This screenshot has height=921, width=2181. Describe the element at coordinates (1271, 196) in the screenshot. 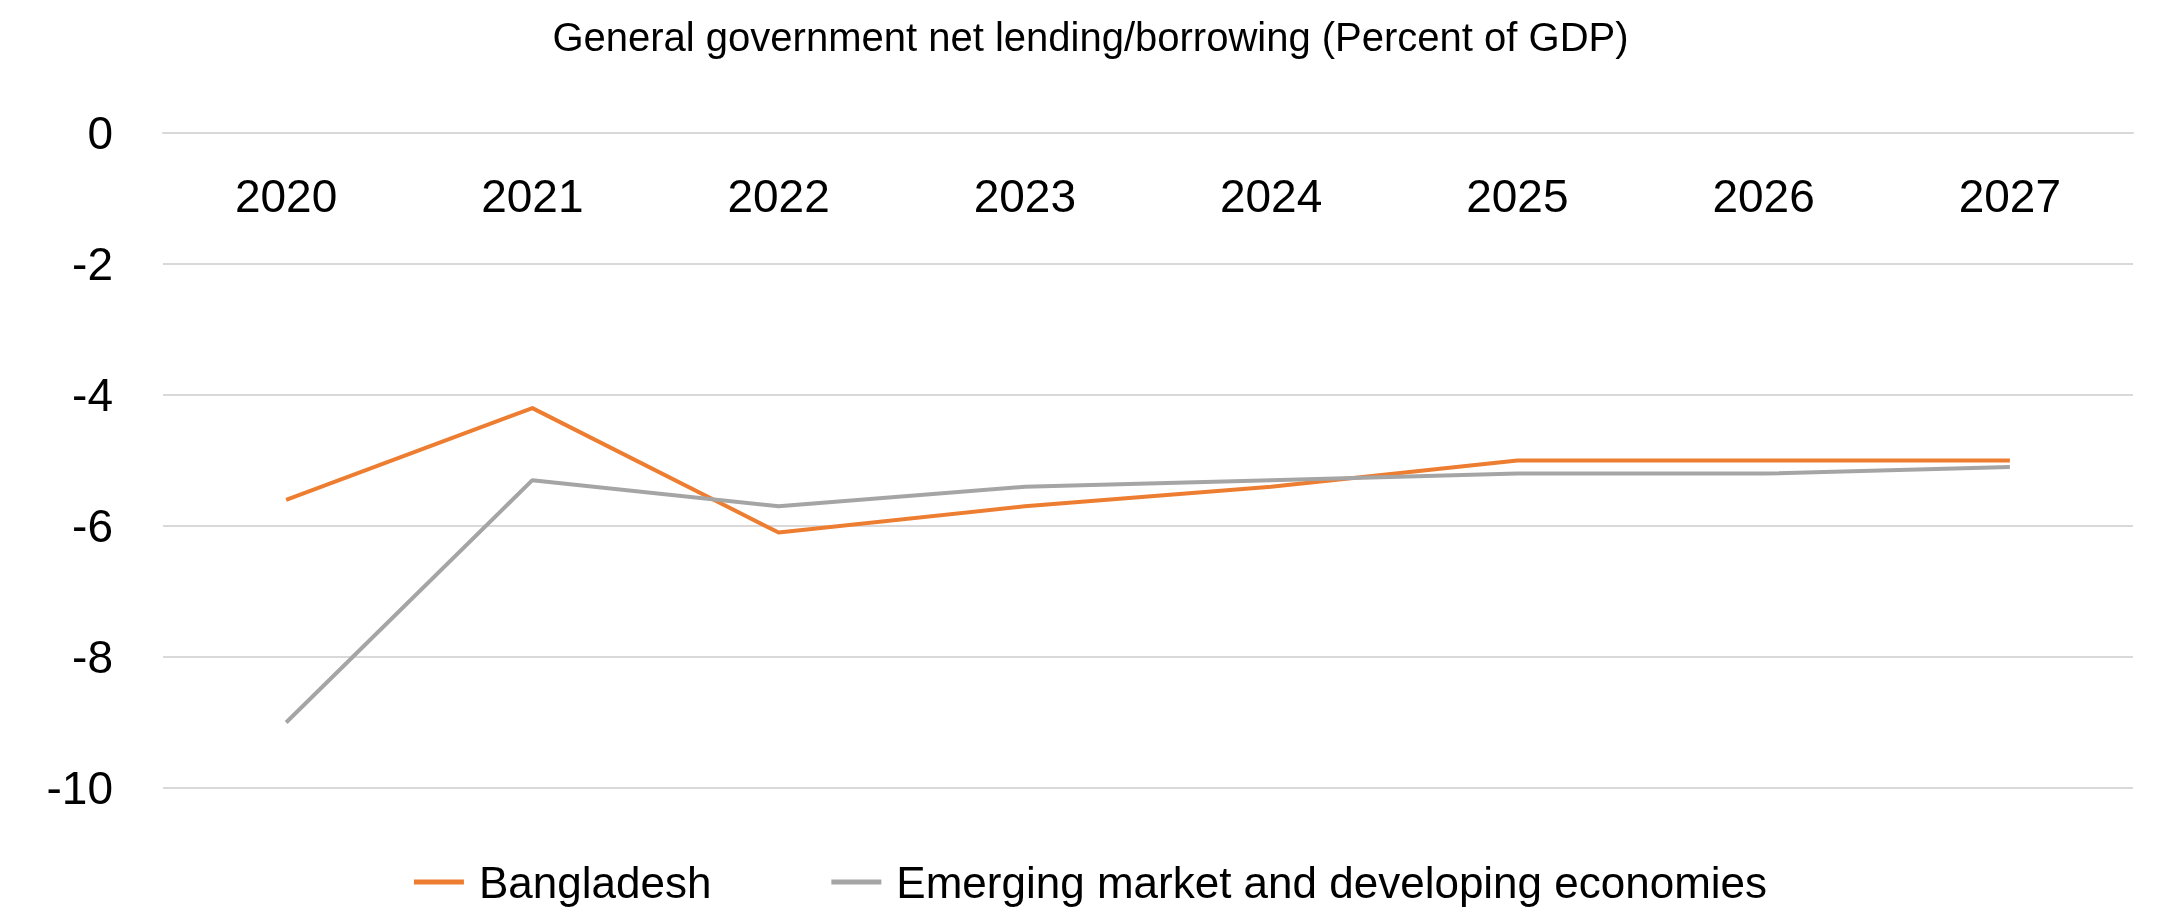

I see `x-tick-label: 2024` at that location.